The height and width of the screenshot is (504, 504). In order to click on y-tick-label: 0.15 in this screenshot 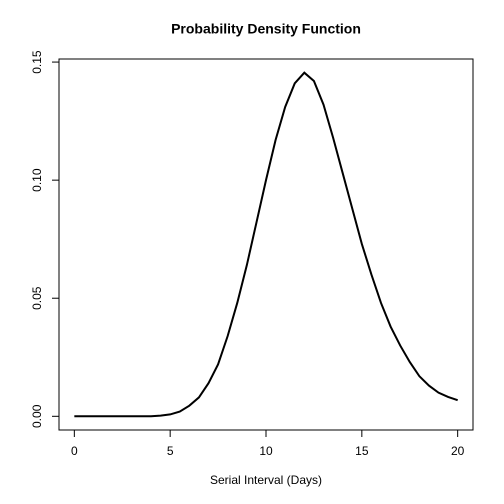, I will do `click(37, 62)`.